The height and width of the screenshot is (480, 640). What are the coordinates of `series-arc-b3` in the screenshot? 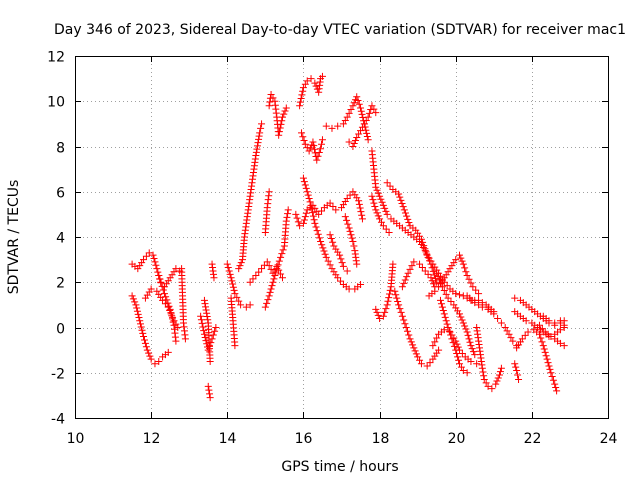 It's located at (209, 392).